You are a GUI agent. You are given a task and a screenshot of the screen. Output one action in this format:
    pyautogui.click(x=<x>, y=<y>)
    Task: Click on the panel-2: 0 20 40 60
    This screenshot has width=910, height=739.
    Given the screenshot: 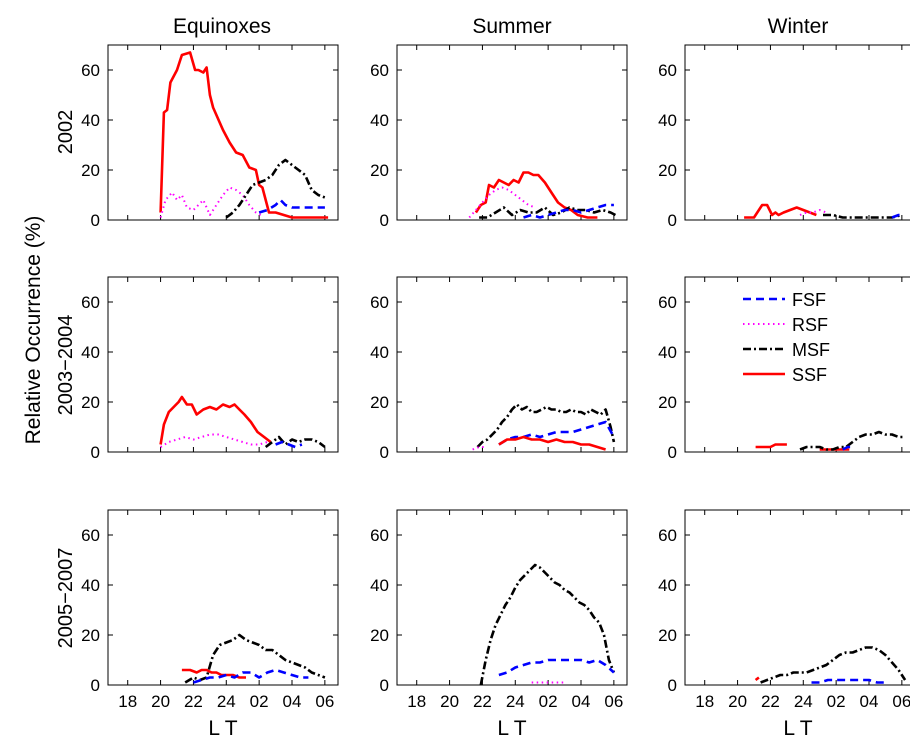 What is the action you would take?
    pyautogui.click(x=499, y=137)
    